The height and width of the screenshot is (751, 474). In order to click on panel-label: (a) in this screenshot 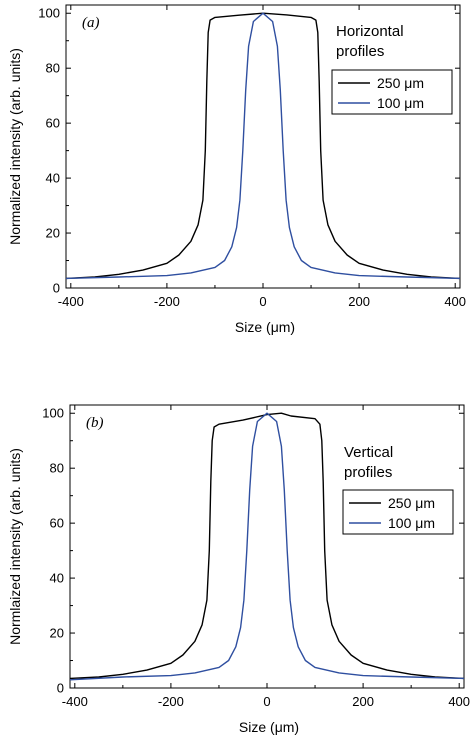, I will do `click(91, 23)`.